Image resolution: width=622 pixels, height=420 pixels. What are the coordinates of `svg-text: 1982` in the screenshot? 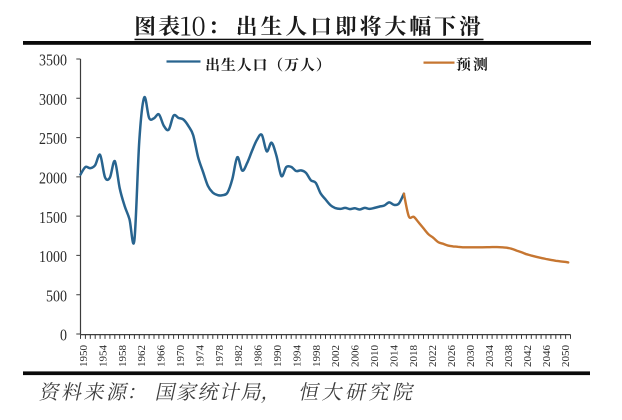 It's located at (239, 356).